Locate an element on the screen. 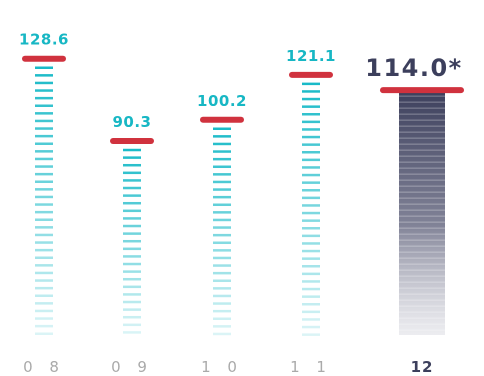  x-tick-label-2: 1 0 is located at coordinates (222, 367).